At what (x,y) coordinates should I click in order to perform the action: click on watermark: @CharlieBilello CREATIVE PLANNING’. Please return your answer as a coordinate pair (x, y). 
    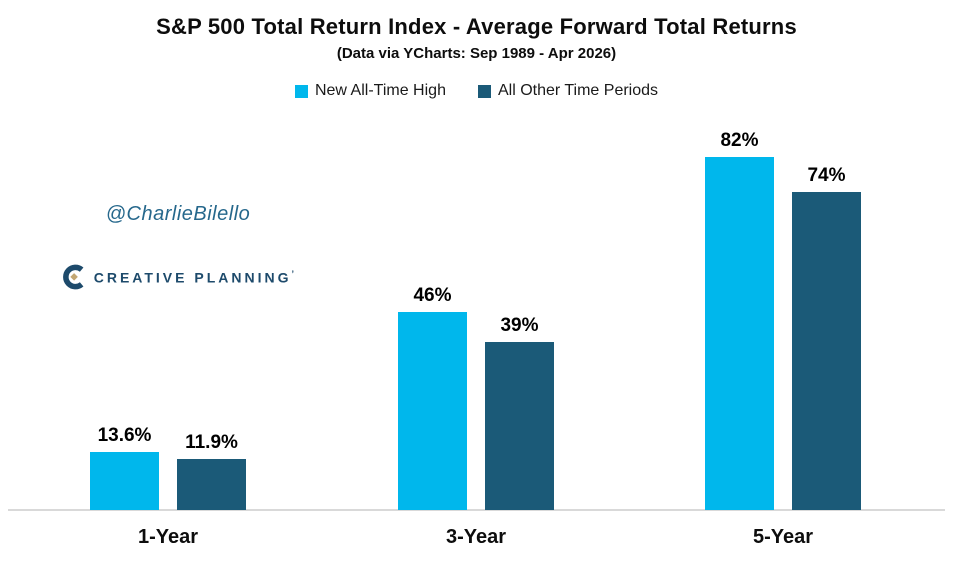
    Looking at the image, I should click on (178, 248).